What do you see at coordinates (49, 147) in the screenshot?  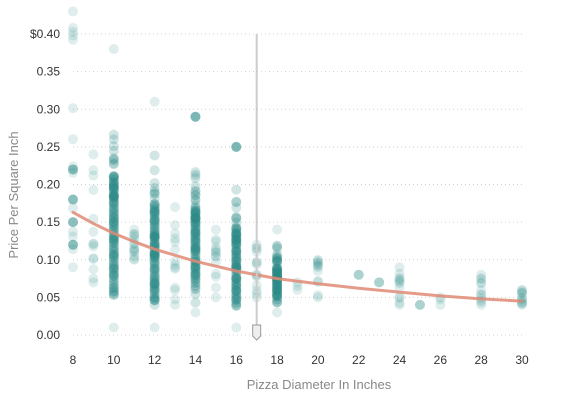 I see `y-tick-label: 0.25` at bounding box center [49, 147].